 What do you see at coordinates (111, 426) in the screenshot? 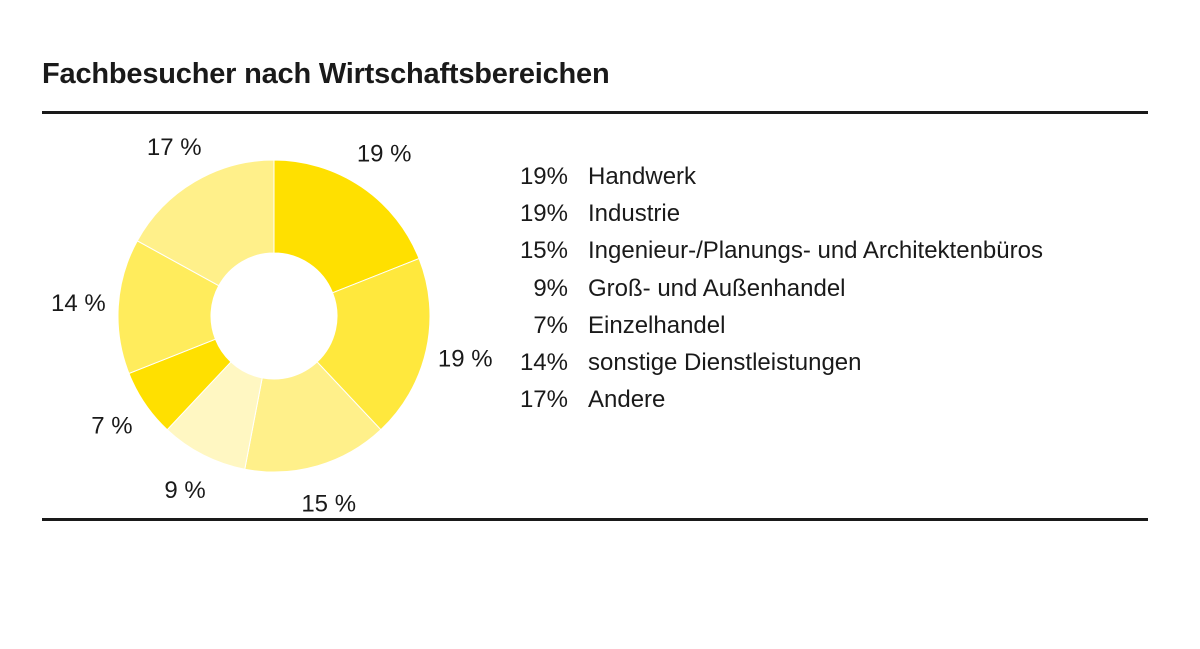
I see `slice-value-label: 7 %` at bounding box center [111, 426].